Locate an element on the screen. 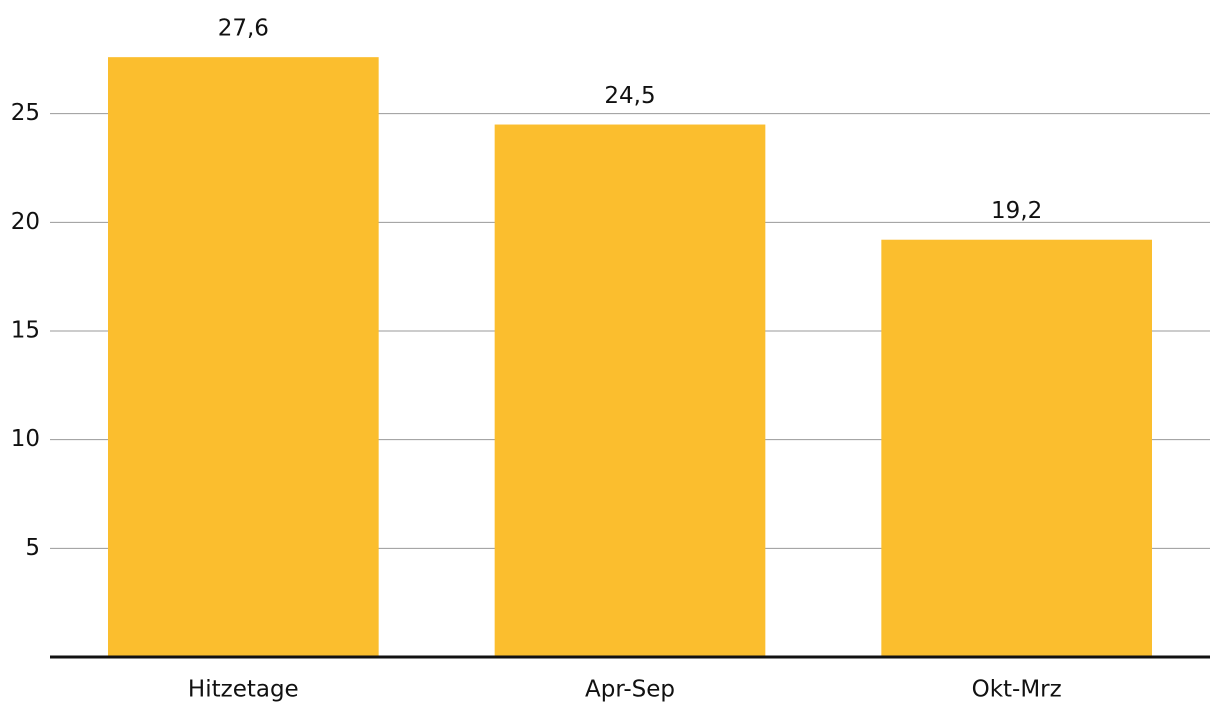  x-tick-label: Okt-Mrz is located at coordinates (1017, 690).